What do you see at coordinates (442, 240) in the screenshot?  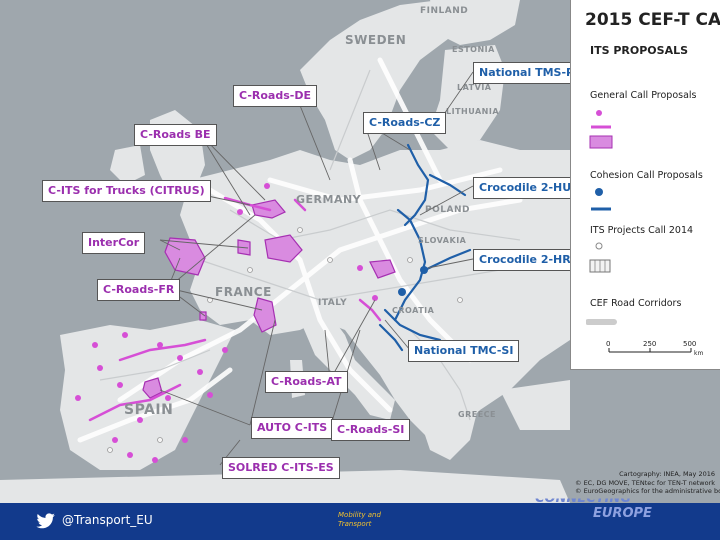 I see `country-label-slovakia: SLOVAKIA` at bounding box center [442, 240].